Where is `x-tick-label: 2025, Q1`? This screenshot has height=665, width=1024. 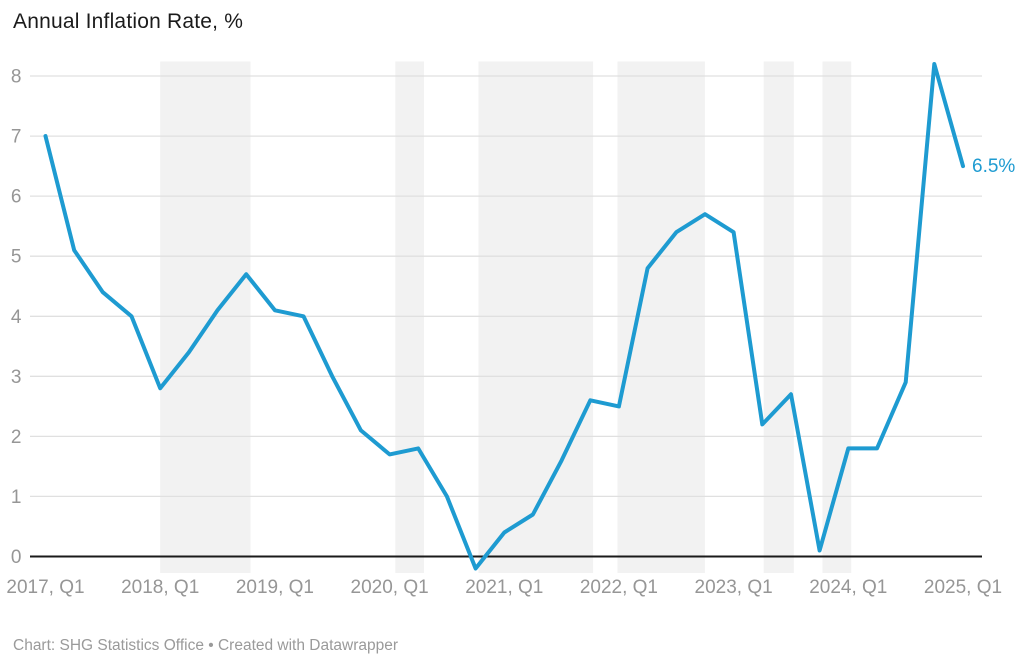 x-tick-label: 2025, Q1 is located at coordinates (963, 587).